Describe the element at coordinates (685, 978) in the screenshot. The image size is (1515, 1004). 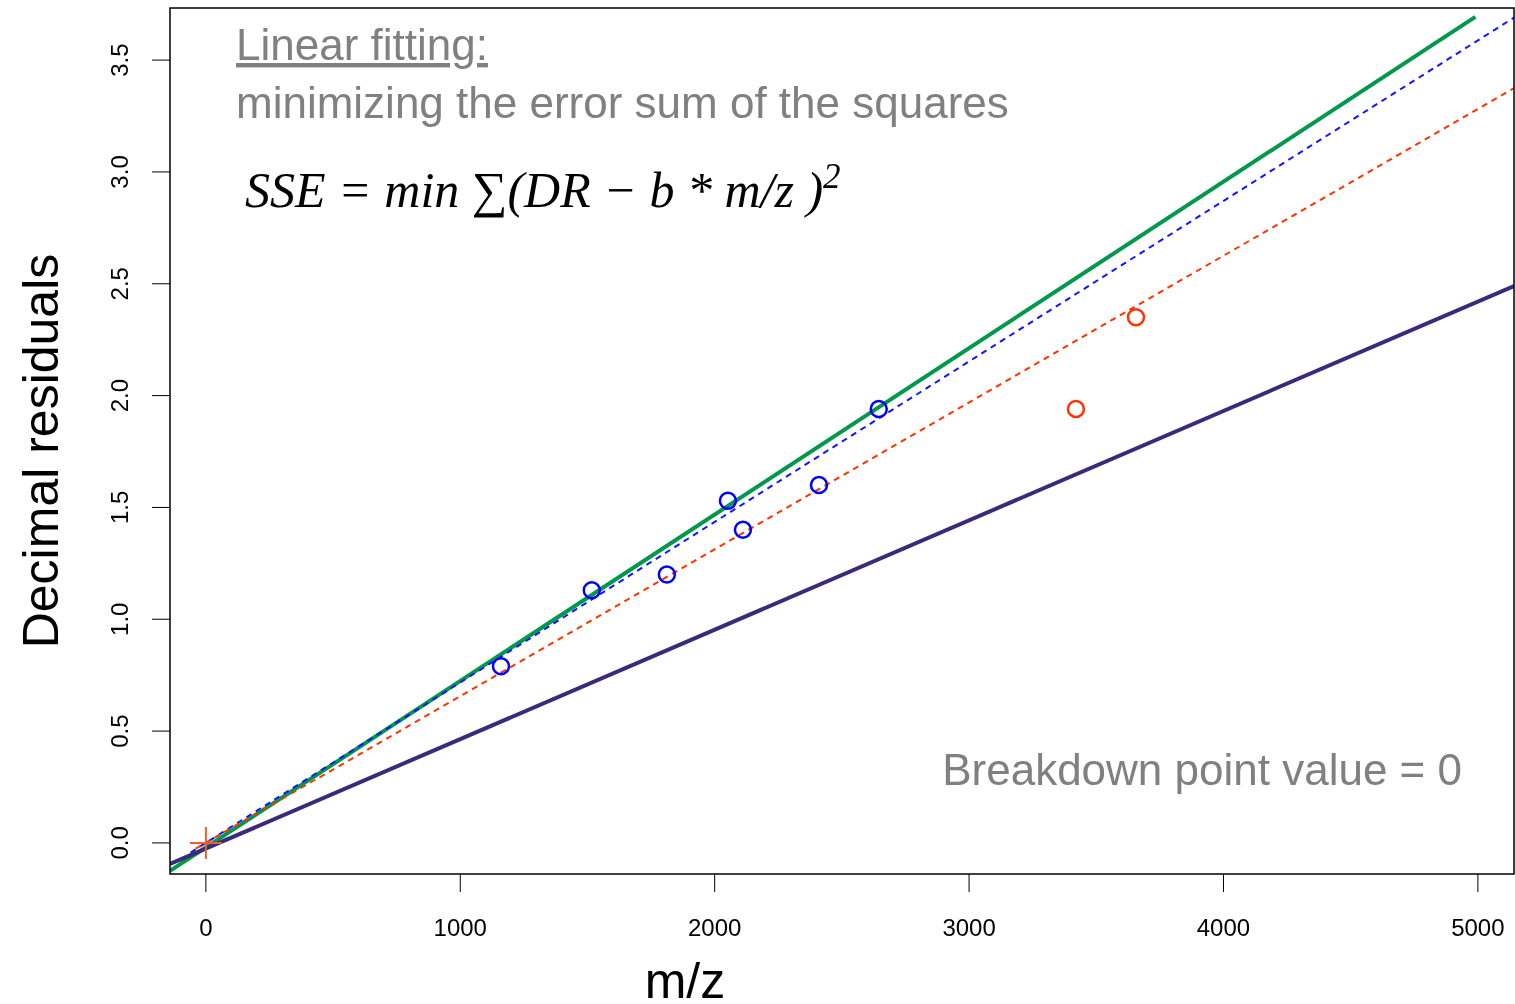
I see `x-axis-title: m/z` at that location.